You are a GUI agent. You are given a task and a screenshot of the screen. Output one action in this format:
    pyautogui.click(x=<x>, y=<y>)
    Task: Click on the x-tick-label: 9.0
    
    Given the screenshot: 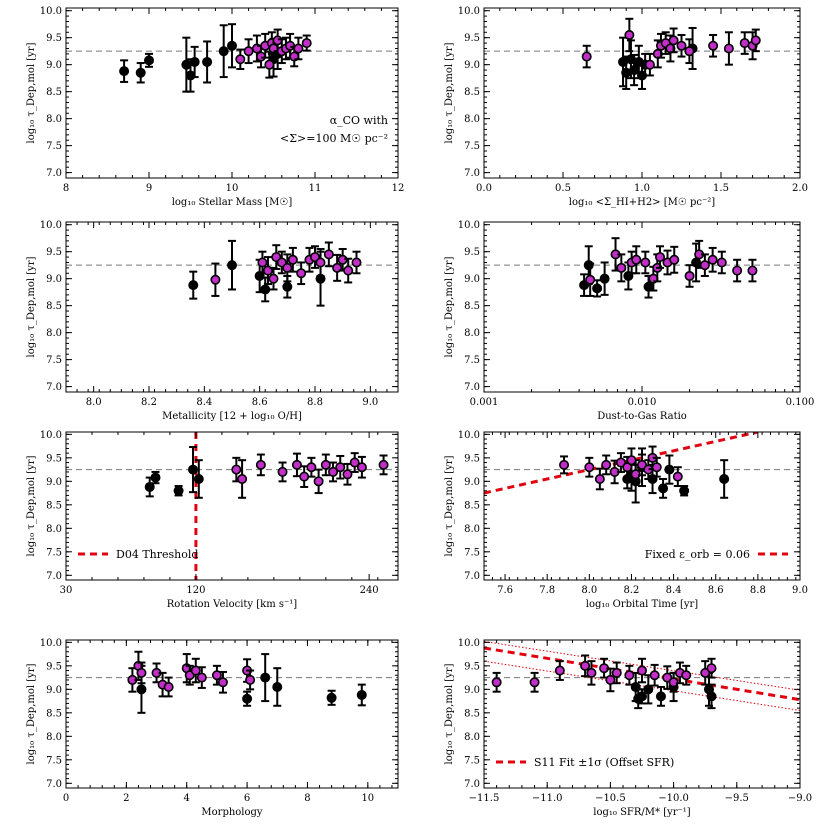 What is the action you would take?
    pyautogui.click(x=370, y=402)
    